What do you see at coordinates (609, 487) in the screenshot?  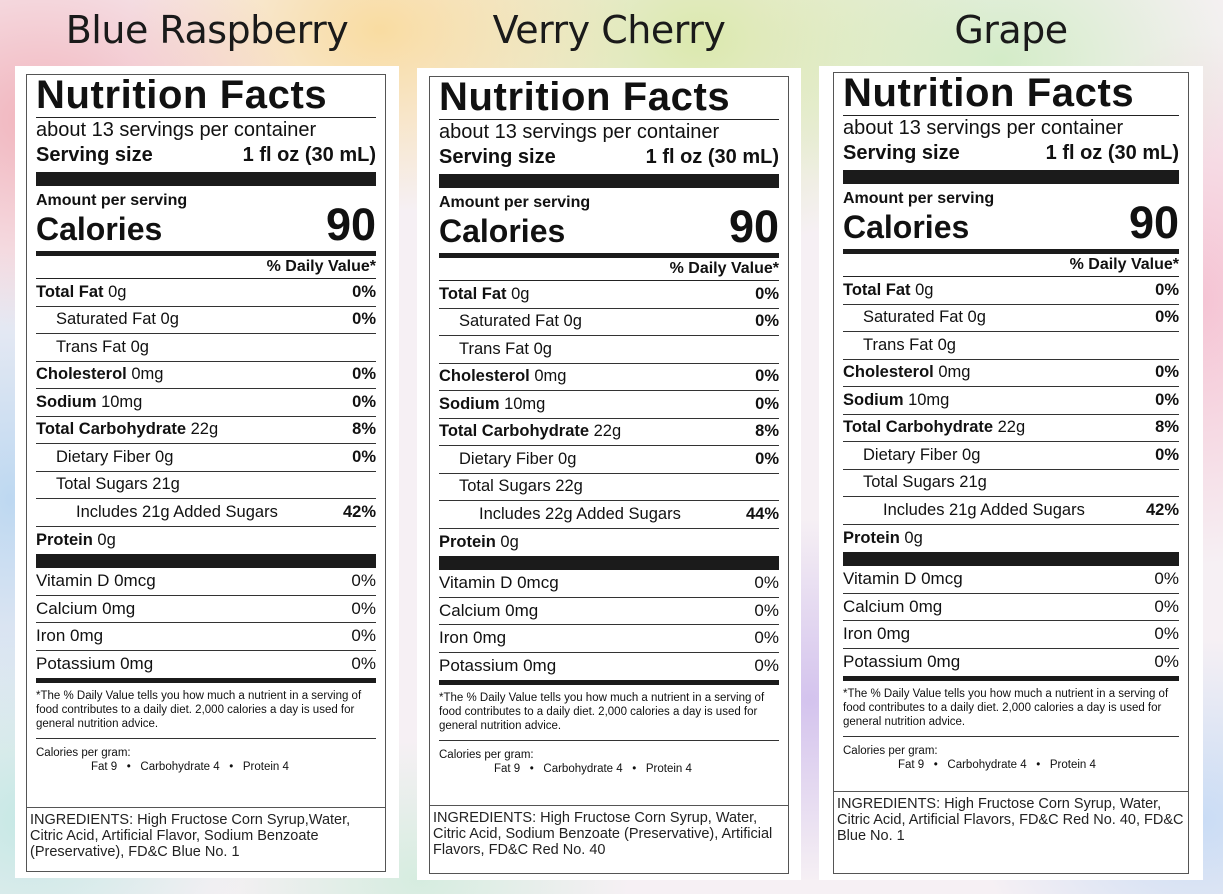 I see `nutrient-row-total-sugars: Total Sugars 22g` at bounding box center [609, 487].